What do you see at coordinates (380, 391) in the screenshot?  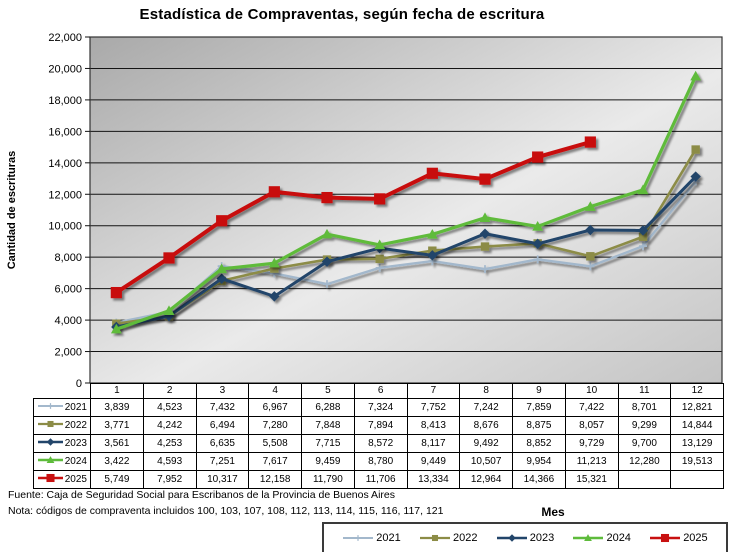 I see `month-header-cell: 6` at bounding box center [380, 391].